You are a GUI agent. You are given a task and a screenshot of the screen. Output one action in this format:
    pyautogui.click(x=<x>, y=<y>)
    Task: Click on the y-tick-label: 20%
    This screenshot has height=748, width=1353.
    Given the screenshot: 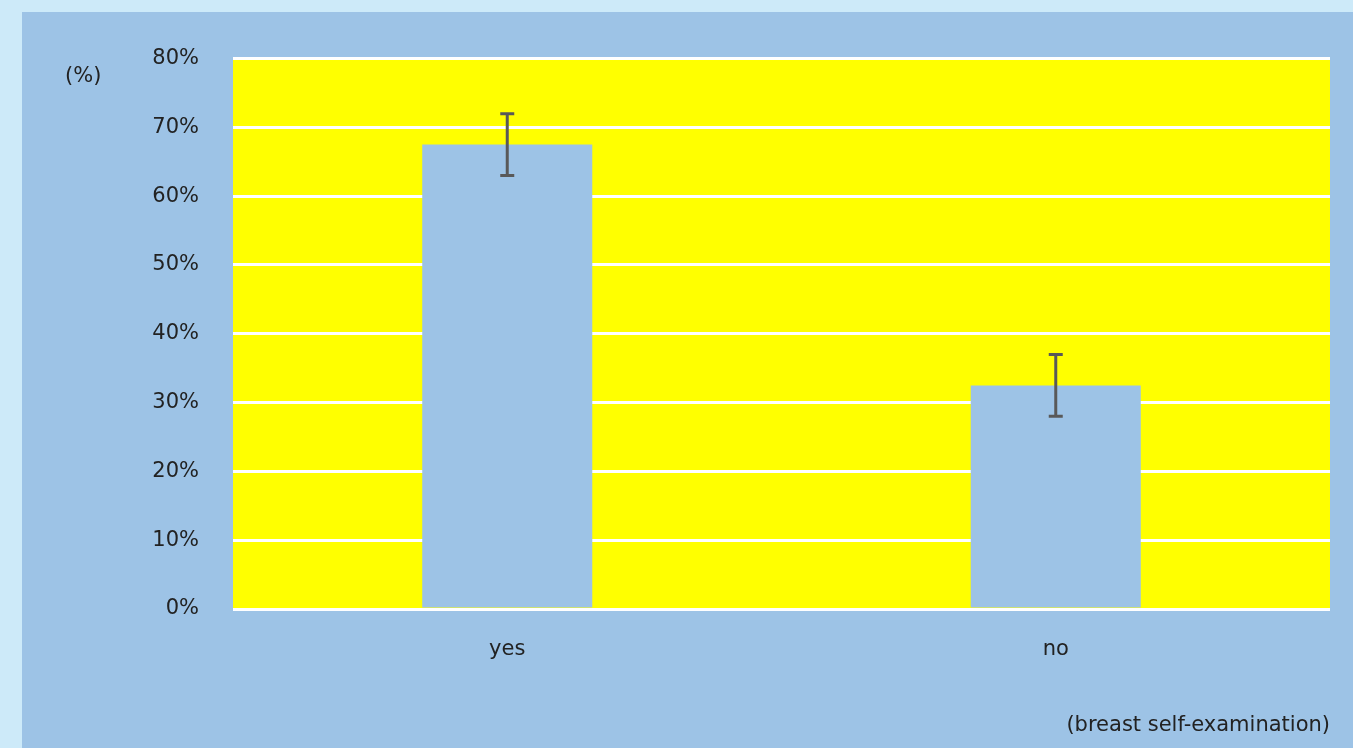 What is the action you would take?
    pyautogui.click(x=175, y=469)
    